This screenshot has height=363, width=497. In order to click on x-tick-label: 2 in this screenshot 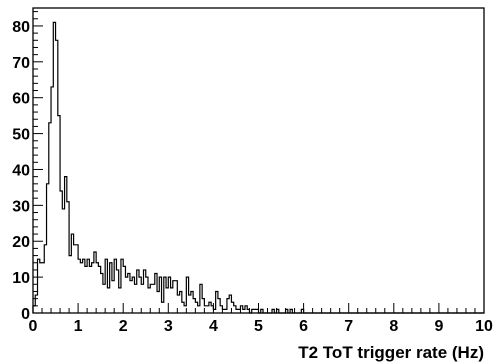, I will do `click(123, 326)`.